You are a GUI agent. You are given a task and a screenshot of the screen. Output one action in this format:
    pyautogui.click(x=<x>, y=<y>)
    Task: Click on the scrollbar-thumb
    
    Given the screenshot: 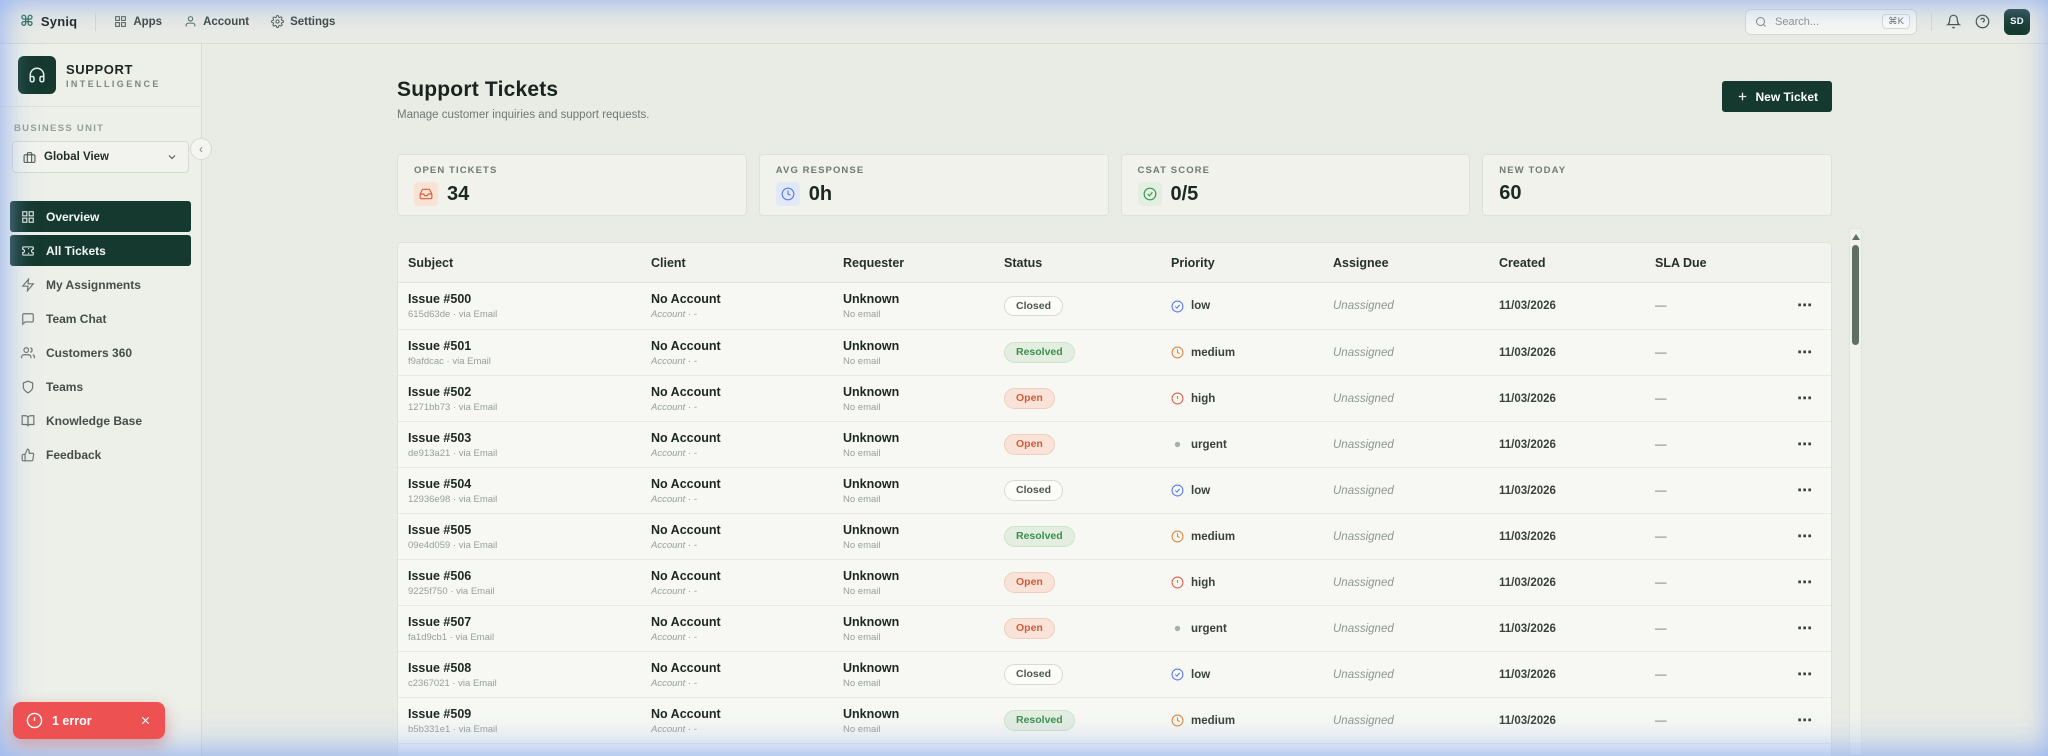 What is the action you would take?
    pyautogui.click(x=1855, y=295)
    